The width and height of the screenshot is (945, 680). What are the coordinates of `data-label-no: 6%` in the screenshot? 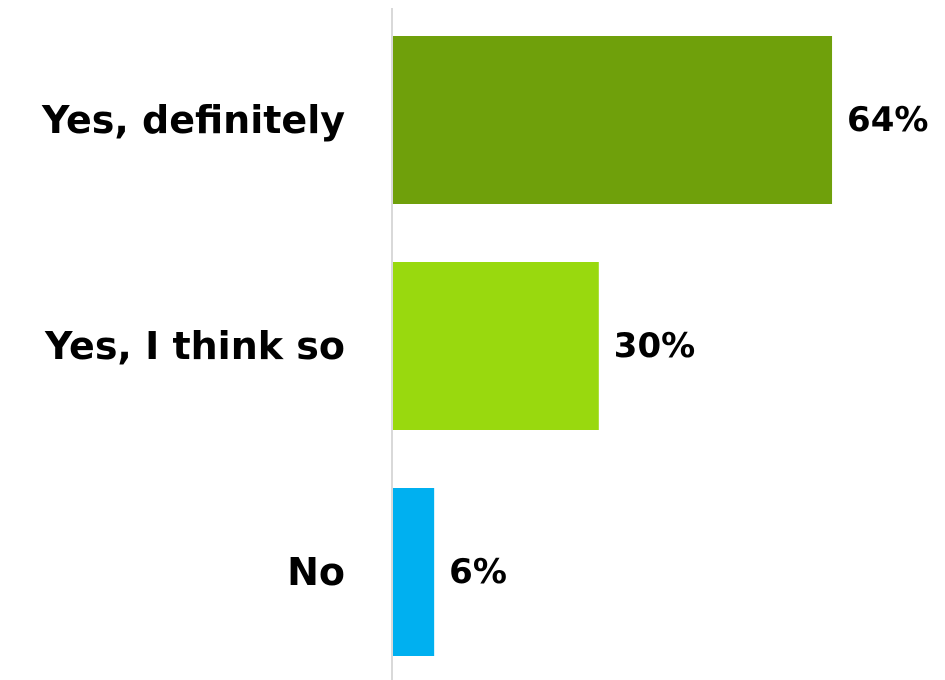 It's located at (478, 572).